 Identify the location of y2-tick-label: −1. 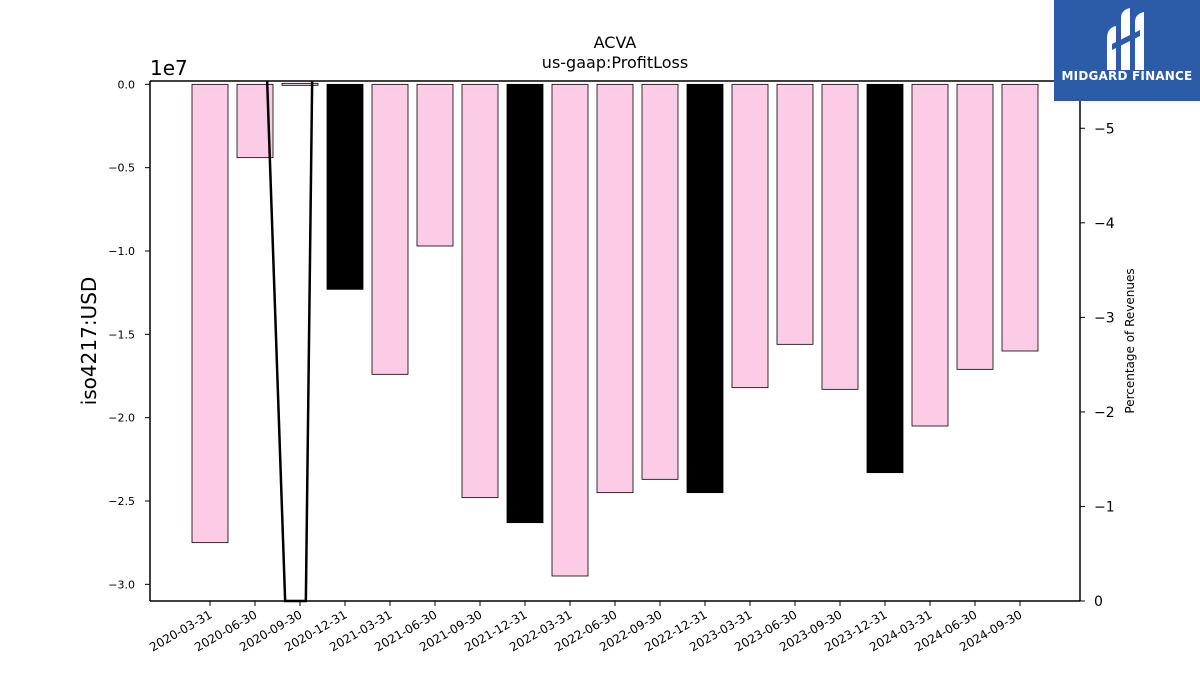
(1104, 507).